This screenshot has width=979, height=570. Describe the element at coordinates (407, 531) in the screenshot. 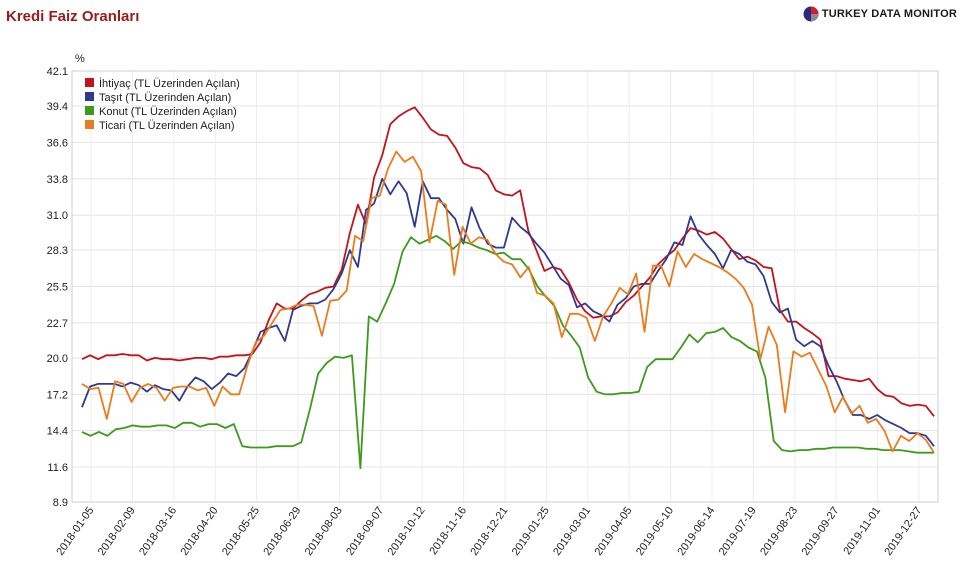

I see `x-tick-label: 2018-10-12` at that location.